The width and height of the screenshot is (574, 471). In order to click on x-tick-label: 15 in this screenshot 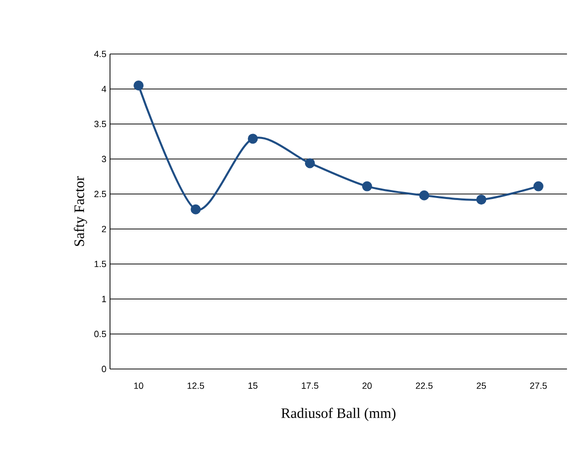, I will do `click(253, 385)`.